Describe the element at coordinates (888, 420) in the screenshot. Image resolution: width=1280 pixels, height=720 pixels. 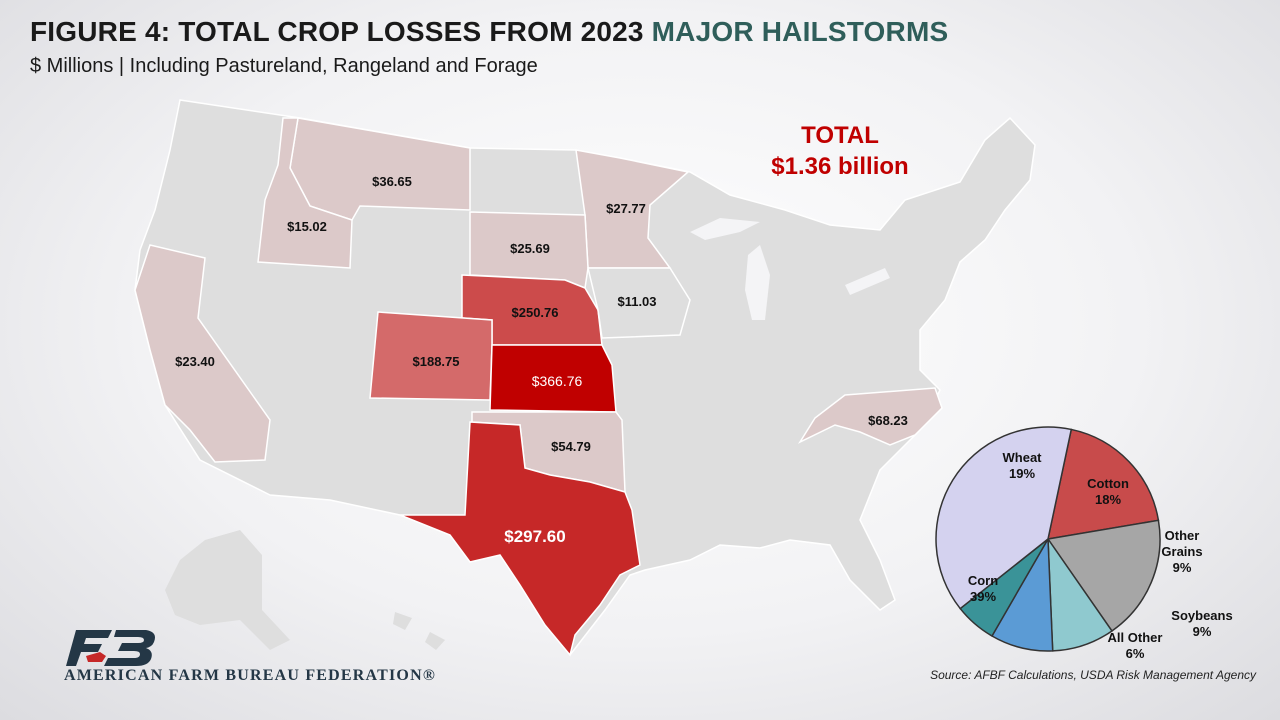
I see `state-value-label-north-carolina: $68.23` at that location.